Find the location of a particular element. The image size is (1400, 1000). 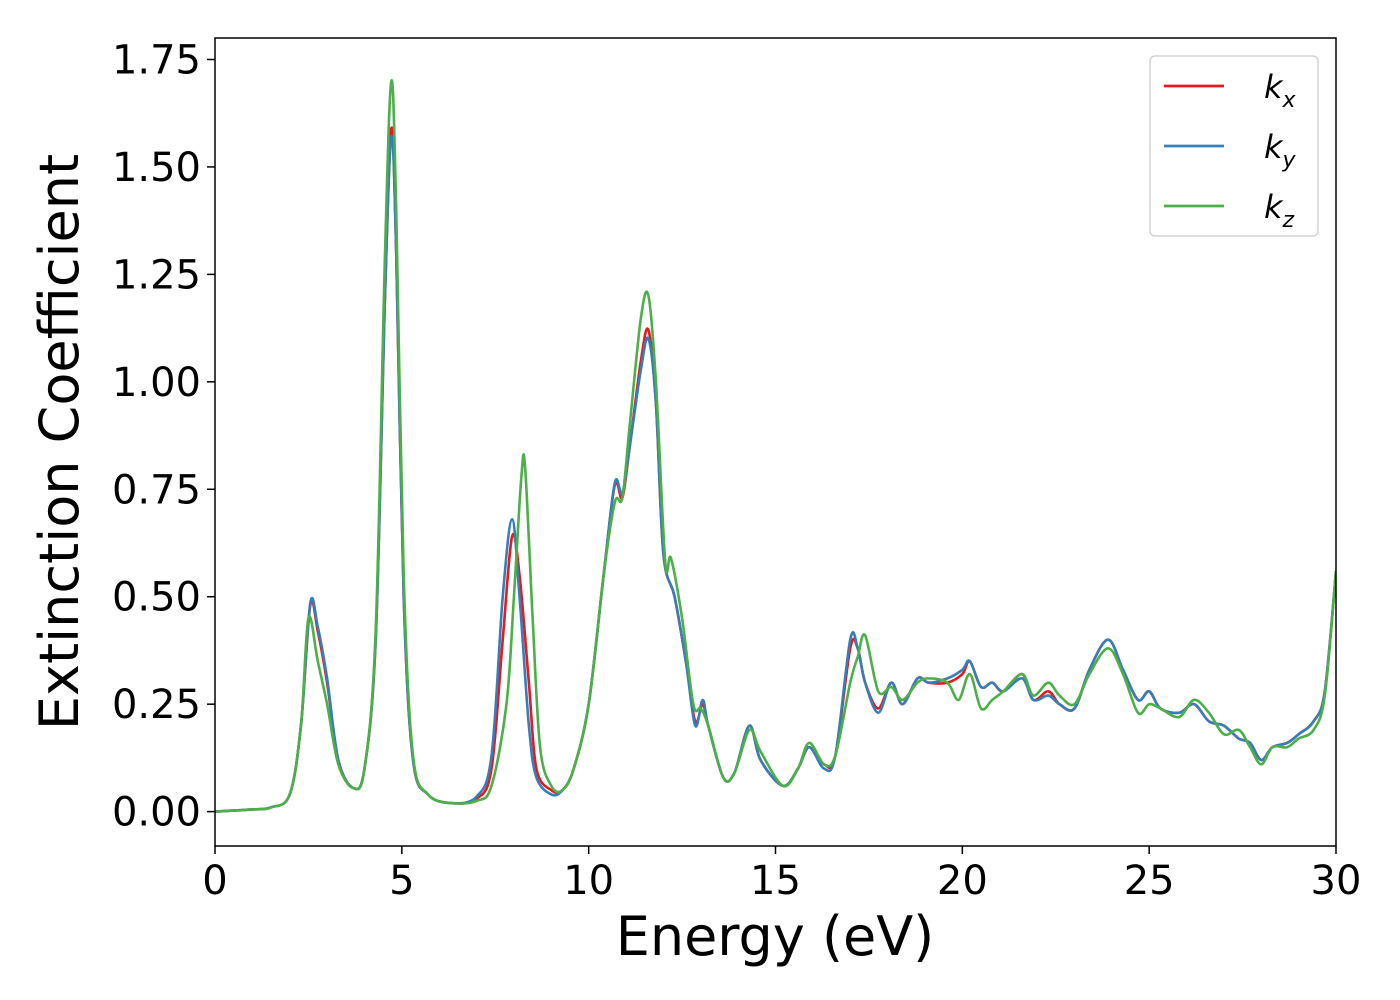

x-axis-label: Energy (eV) is located at coordinates (775, 936).